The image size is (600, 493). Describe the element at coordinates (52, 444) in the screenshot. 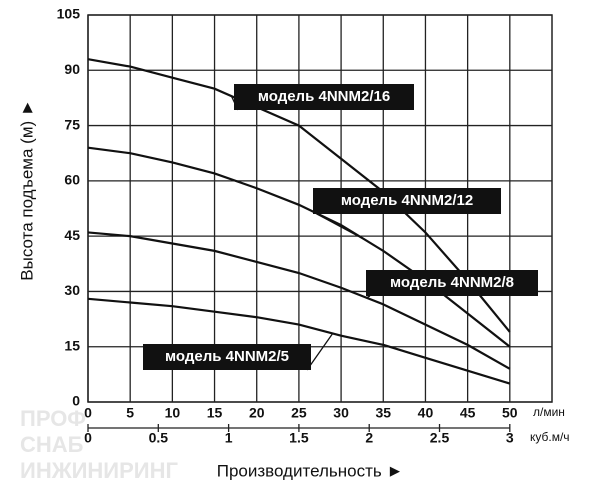

I see `watermark: СНАБ` at that location.